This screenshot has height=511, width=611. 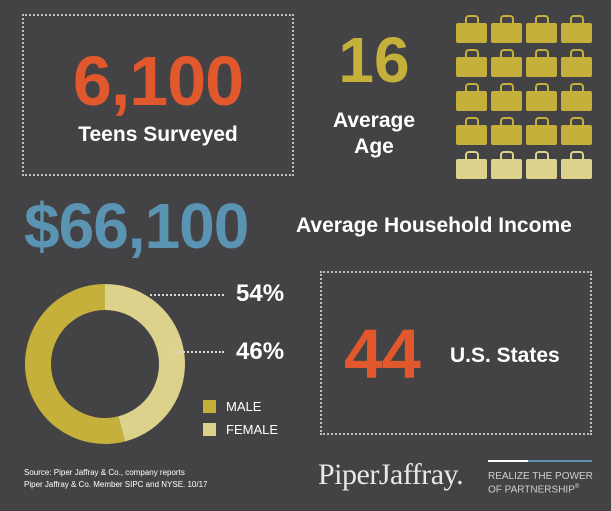 What do you see at coordinates (260, 293) in the screenshot?
I see `male-percent: 54%` at bounding box center [260, 293].